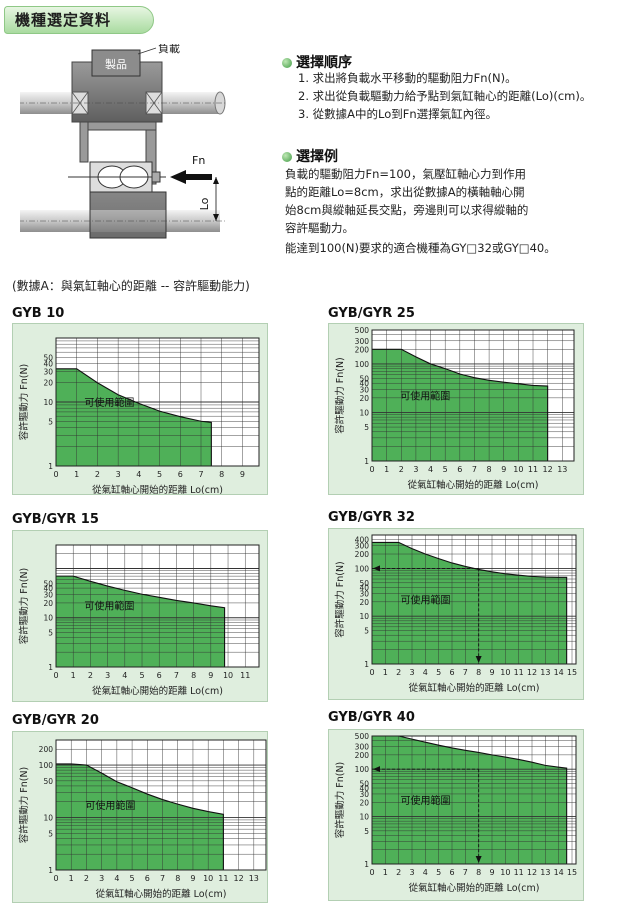 Image resolution: width=620 pixels, height=907 pixels. I want to click on step-3: 3. 從數據A中的Lo到Fn選擇氣缸內徑。, so click(398, 114).